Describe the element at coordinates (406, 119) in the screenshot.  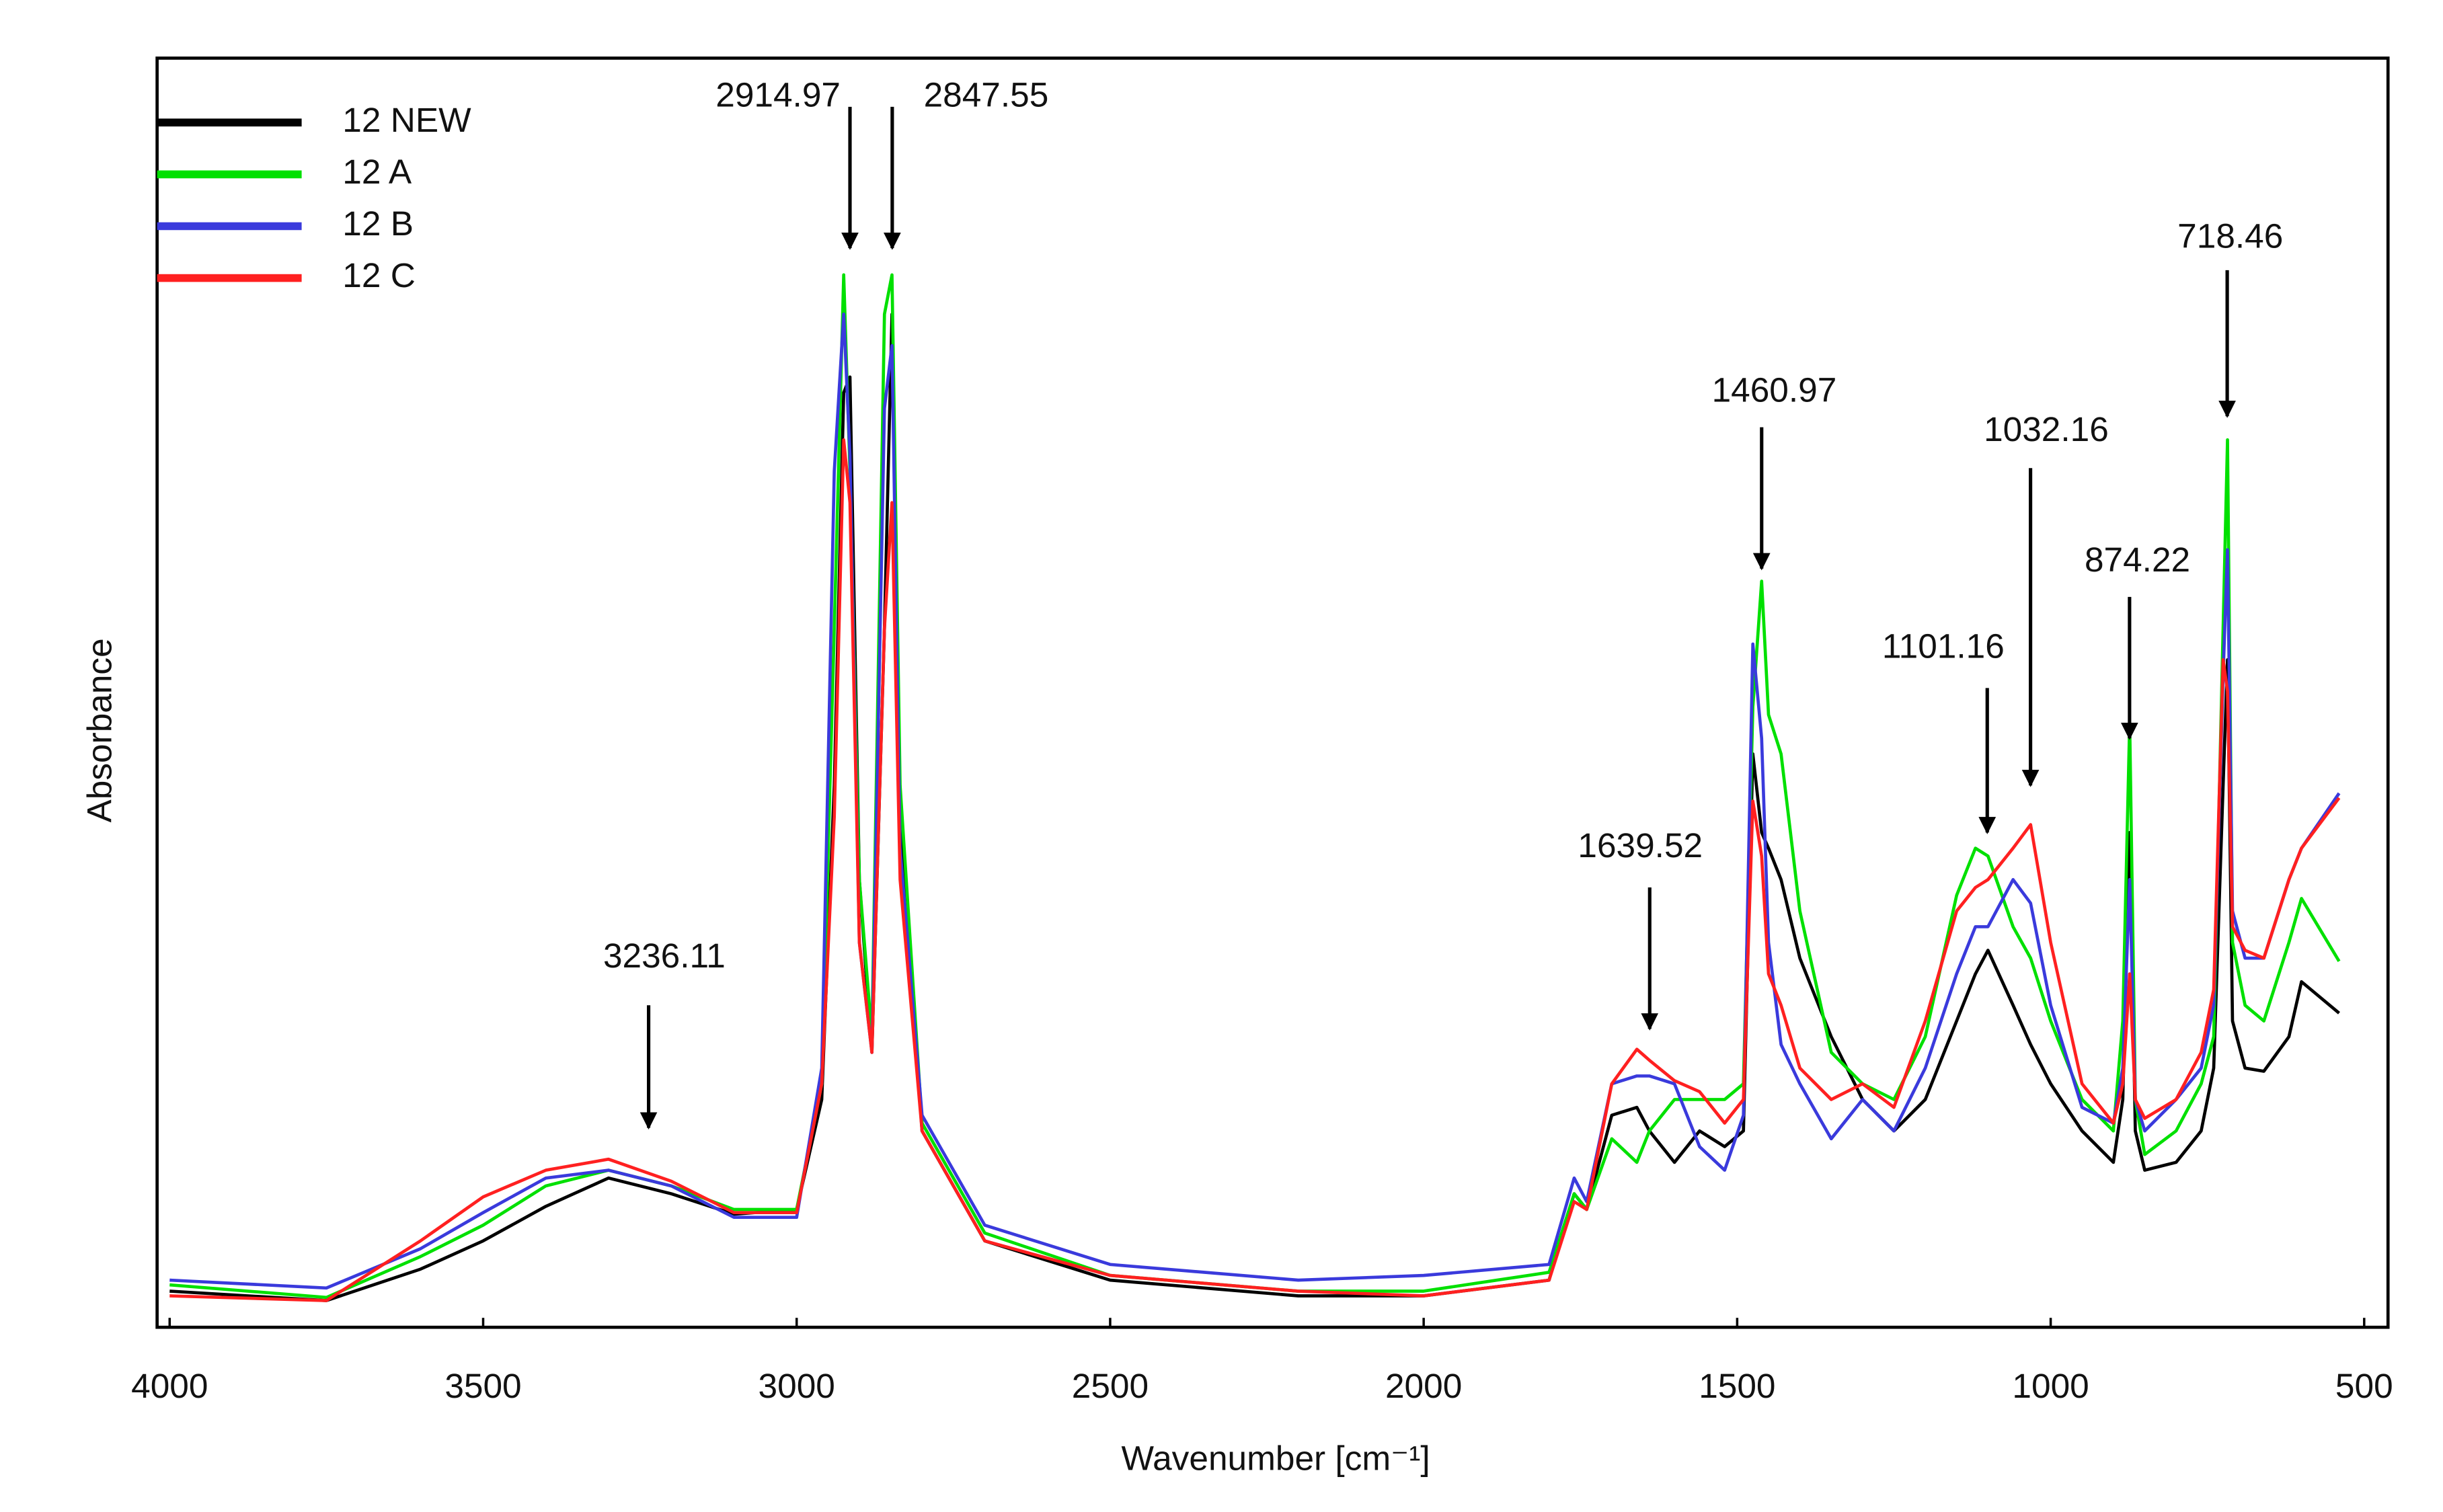
I see `legend-label: 12 NEW` at that location.